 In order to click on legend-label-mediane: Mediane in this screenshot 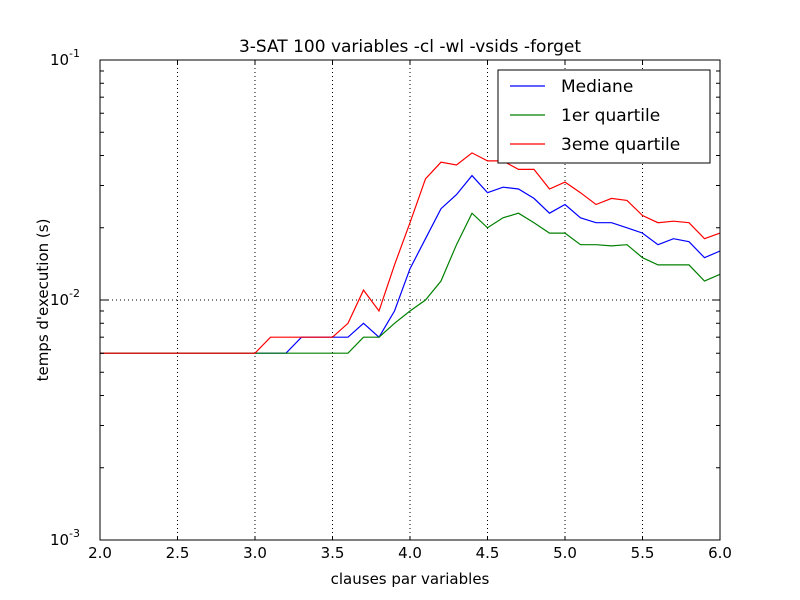, I will do `click(597, 87)`.